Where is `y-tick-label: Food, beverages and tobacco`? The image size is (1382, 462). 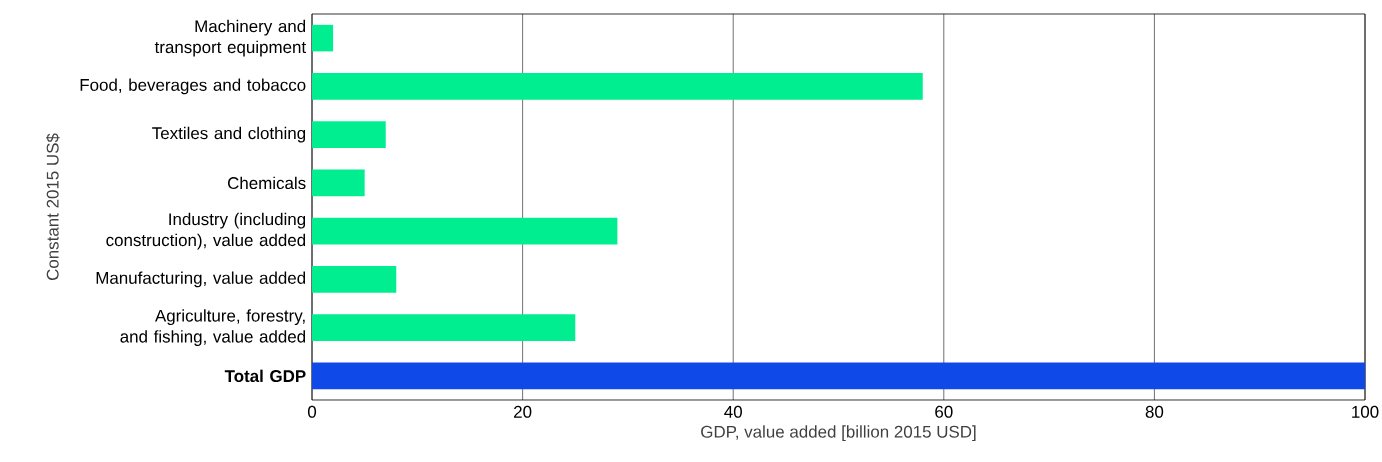 y-tick-label: Food, beverages and tobacco is located at coordinates (193, 86).